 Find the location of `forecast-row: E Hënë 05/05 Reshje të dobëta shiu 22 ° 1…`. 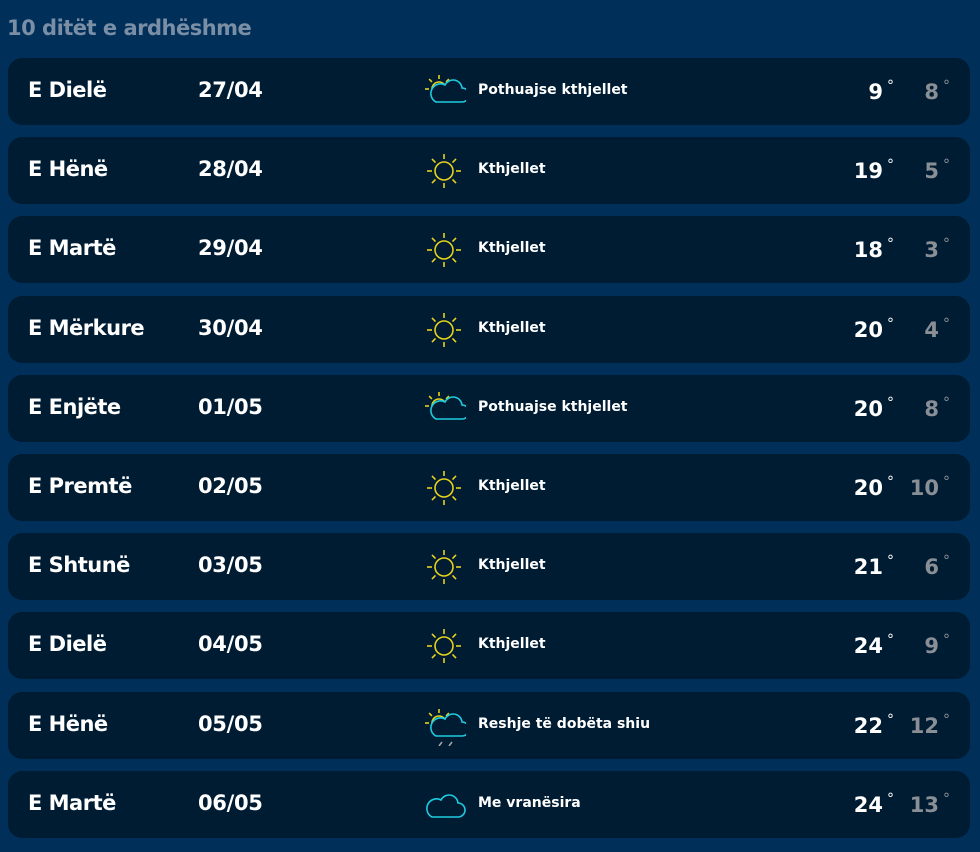

forecast-row: E Hënë 05/05 Reshje të dobëta shiu 22 ° 1… is located at coordinates (489, 725).